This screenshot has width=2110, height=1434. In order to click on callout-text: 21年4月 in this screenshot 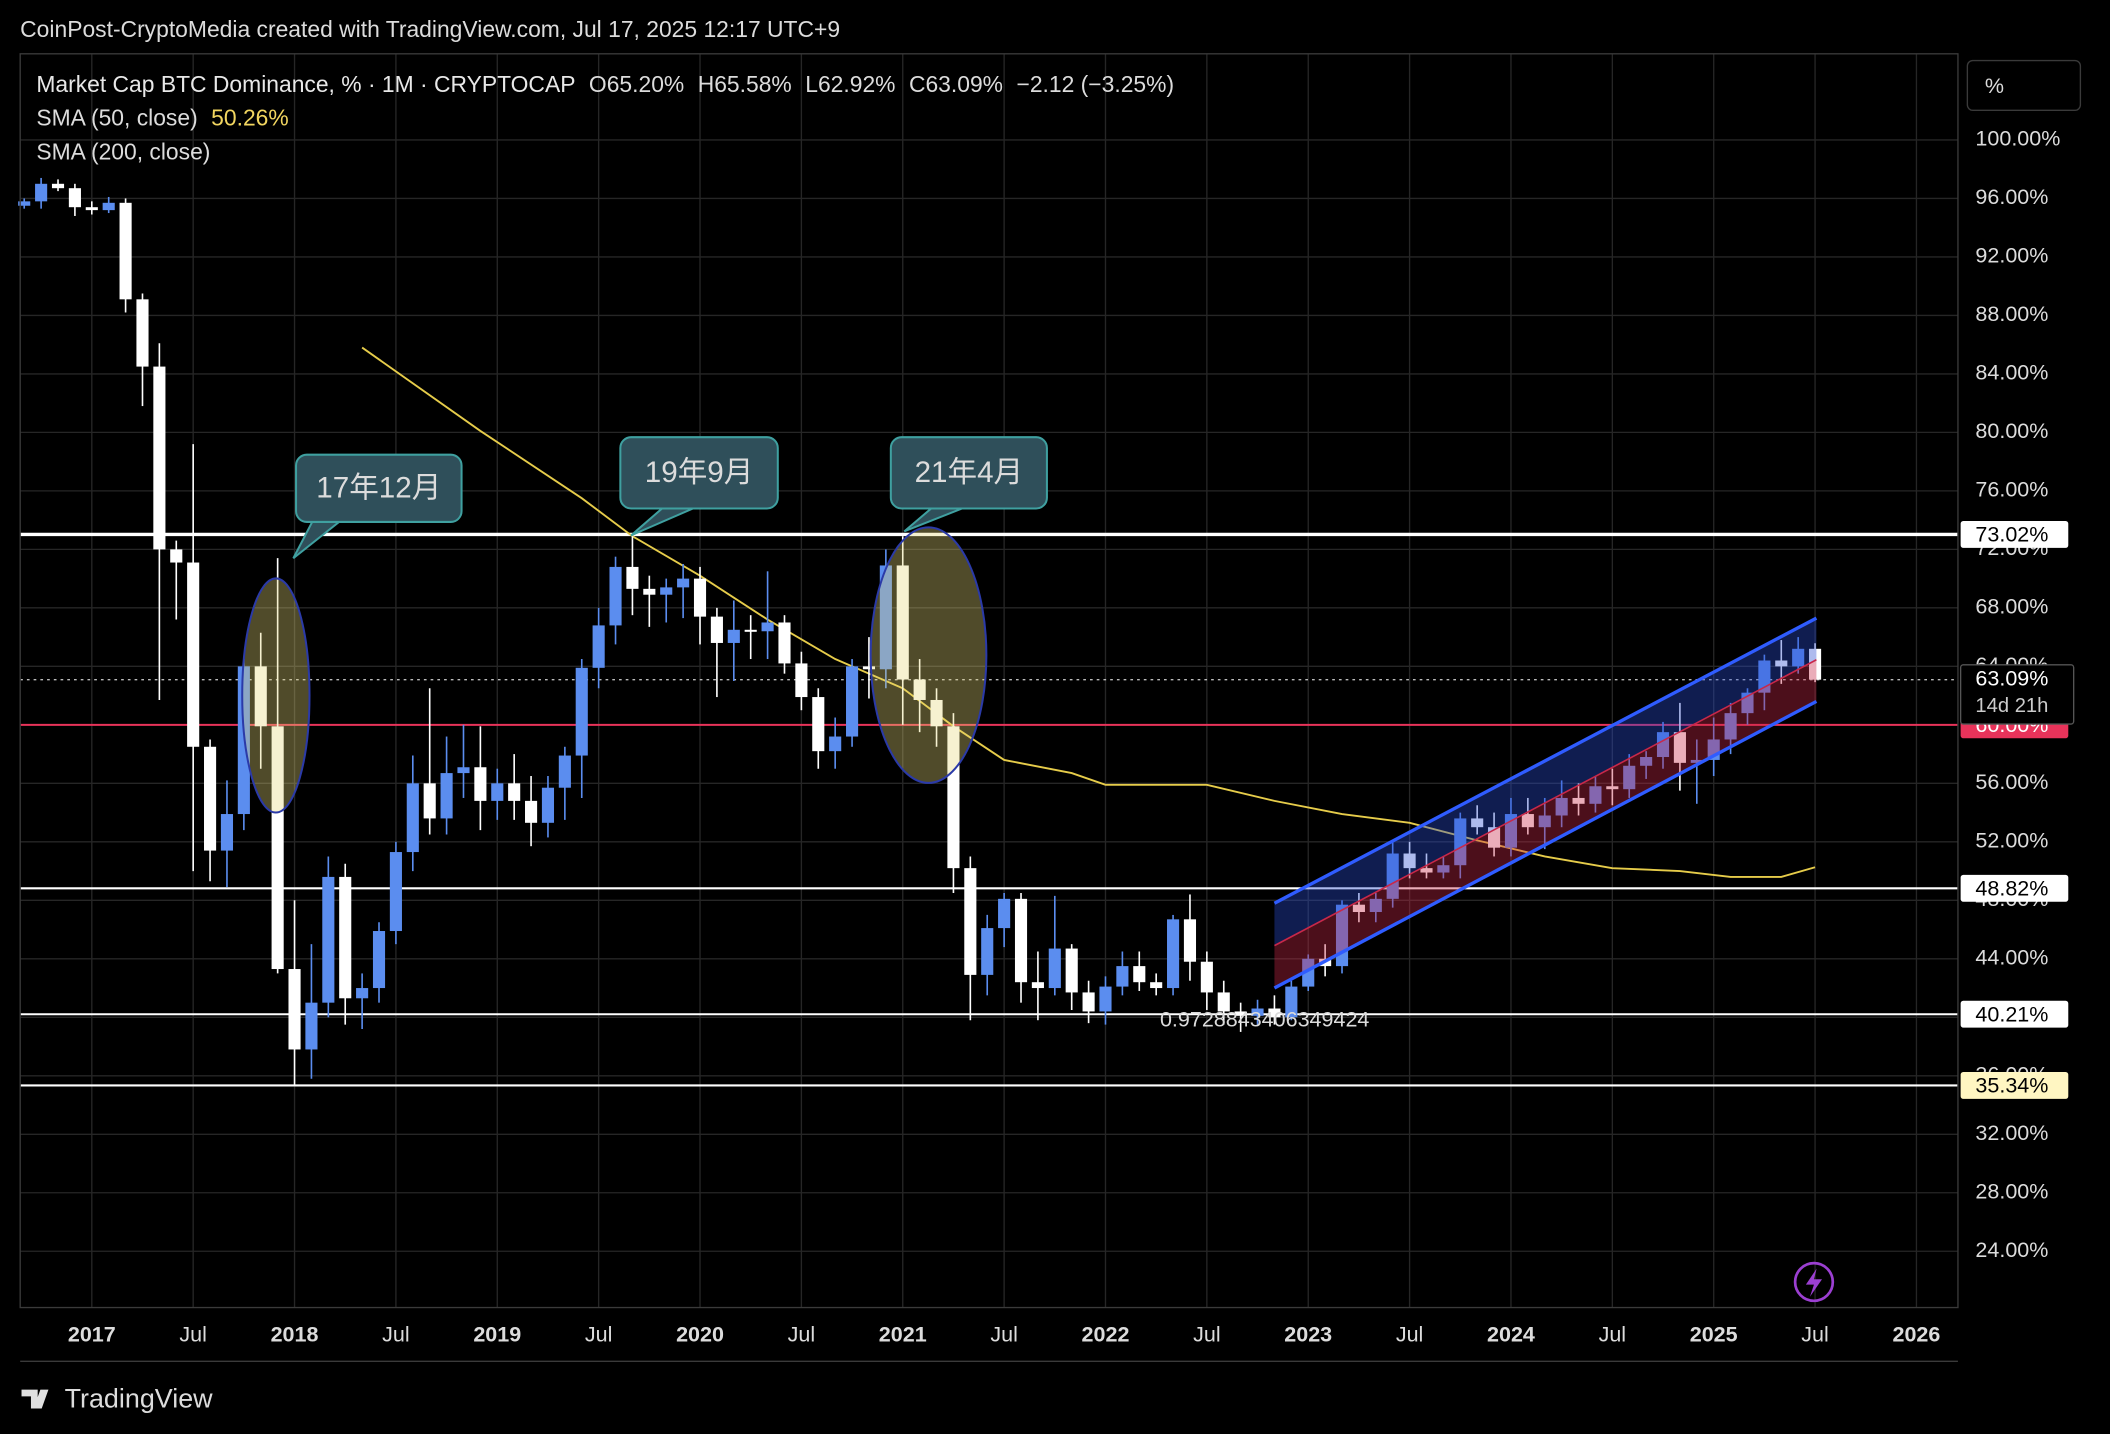, I will do `click(969, 472)`.